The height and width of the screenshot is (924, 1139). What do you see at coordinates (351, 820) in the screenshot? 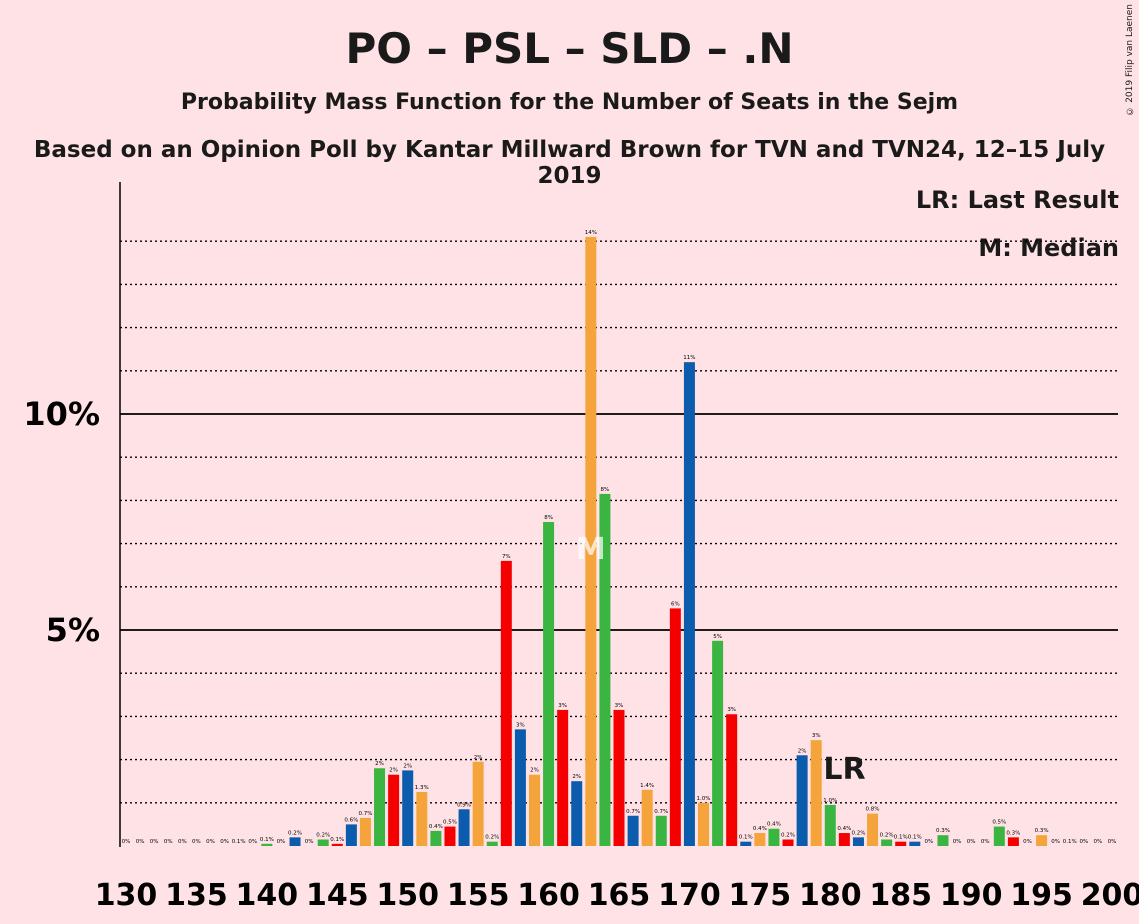
I see `bar-value-label: 0.6%` at bounding box center [351, 820].